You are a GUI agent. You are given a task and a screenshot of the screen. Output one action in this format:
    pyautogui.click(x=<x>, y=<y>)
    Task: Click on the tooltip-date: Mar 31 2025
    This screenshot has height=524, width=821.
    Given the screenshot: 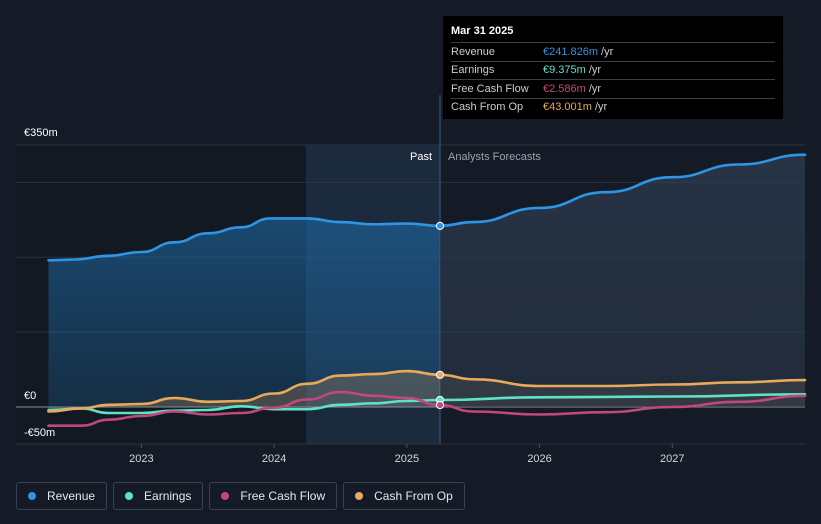 What is the action you would take?
    pyautogui.click(x=482, y=31)
    